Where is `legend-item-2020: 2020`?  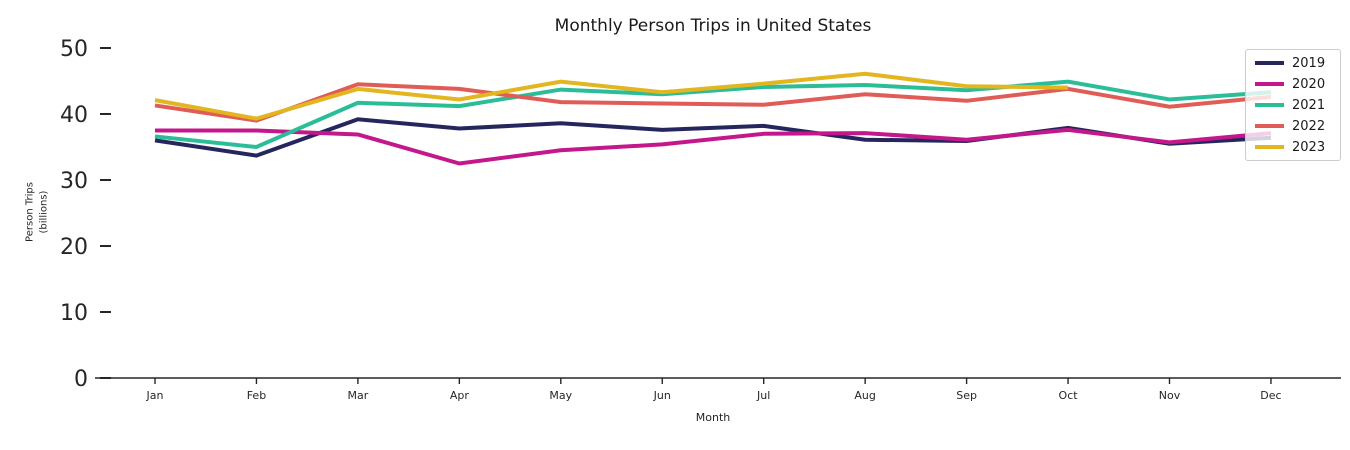 legend-item-2020: 2020 is located at coordinates (1293, 84).